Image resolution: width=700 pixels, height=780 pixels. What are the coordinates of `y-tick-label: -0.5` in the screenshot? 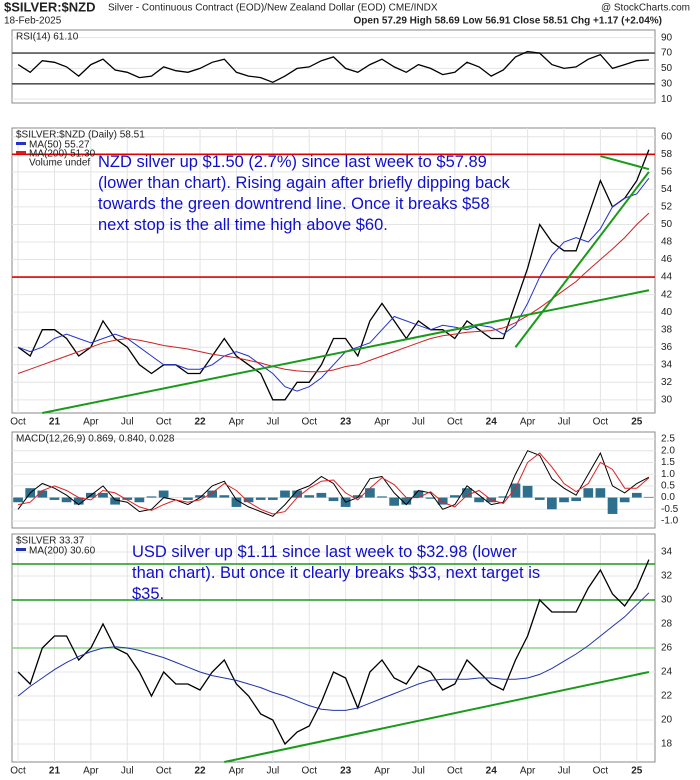 It's located at (670, 509).